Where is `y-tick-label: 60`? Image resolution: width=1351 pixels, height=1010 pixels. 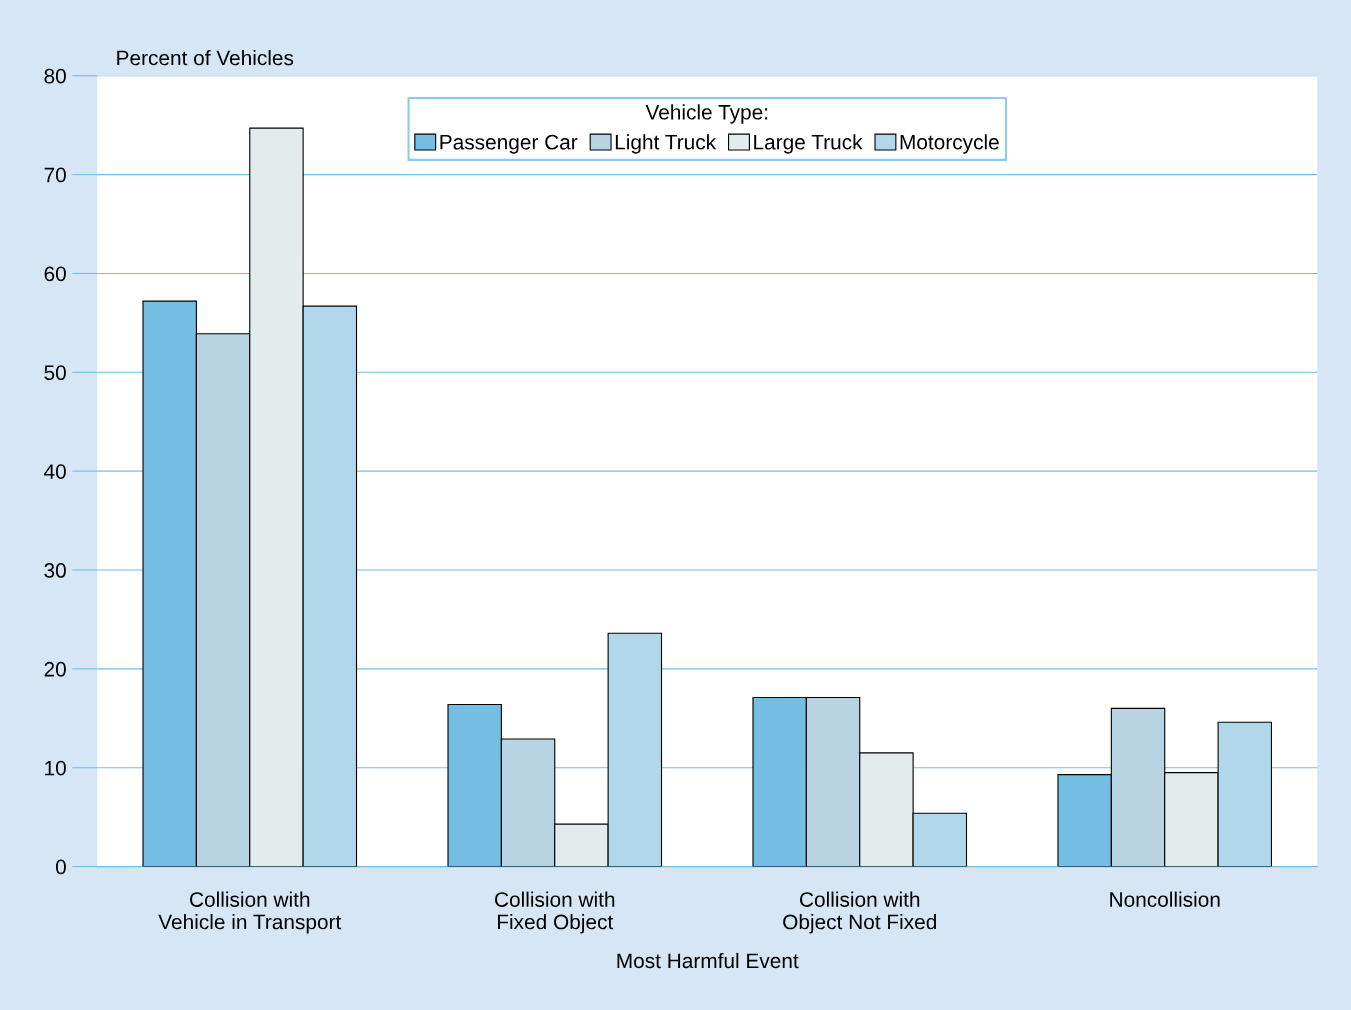 y-tick-label: 60 is located at coordinates (55, 274).